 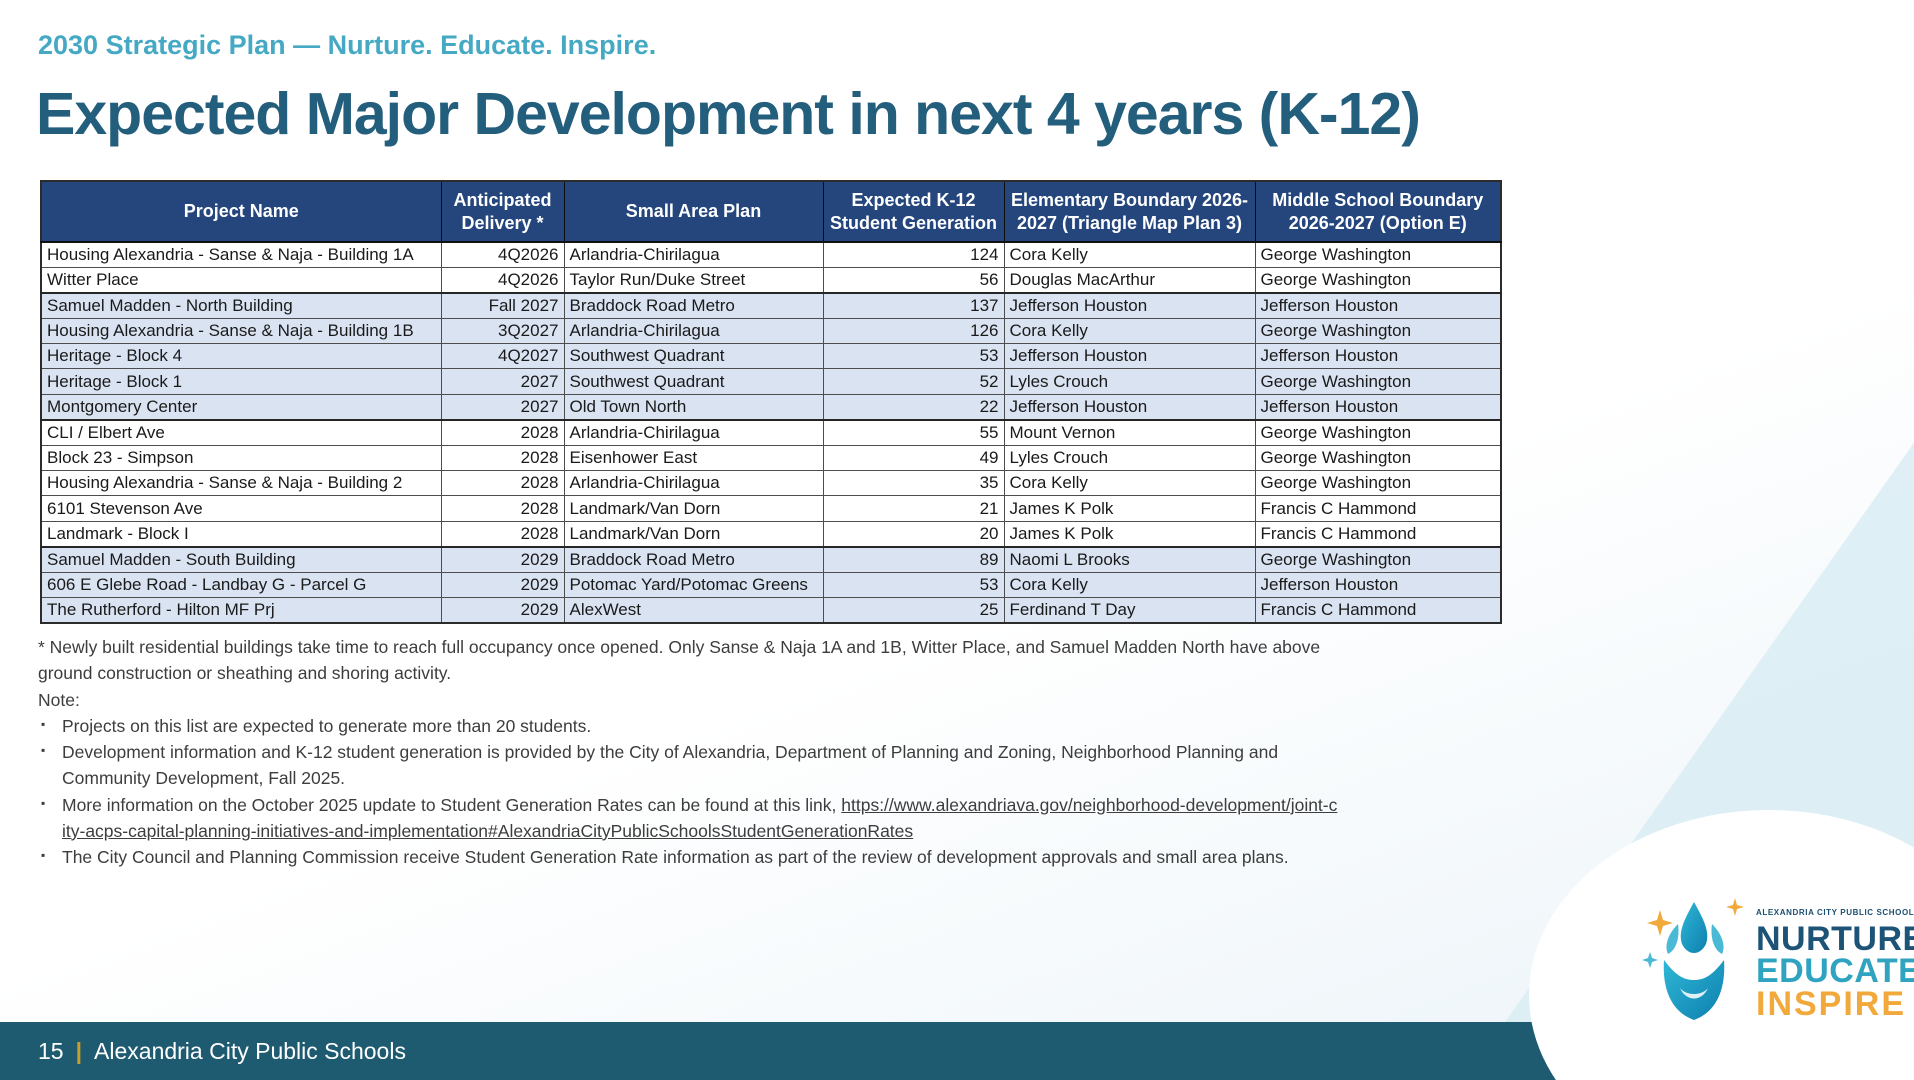 What do you see at coordinates (1835, 912) in the screenshot?
I see `logo-org-name: ALEXANDRIA CITY PUBLIC SCHOOLS` at bounding box center [1835, 912].